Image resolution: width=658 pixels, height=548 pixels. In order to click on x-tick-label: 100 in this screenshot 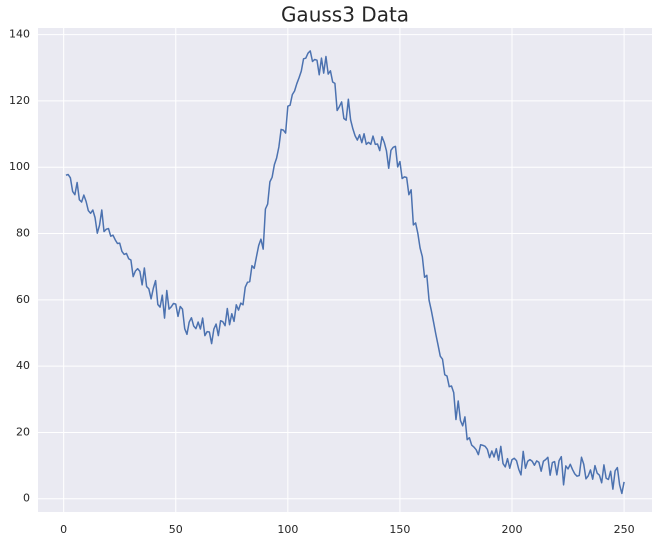, I will do `click(287, 529)`.